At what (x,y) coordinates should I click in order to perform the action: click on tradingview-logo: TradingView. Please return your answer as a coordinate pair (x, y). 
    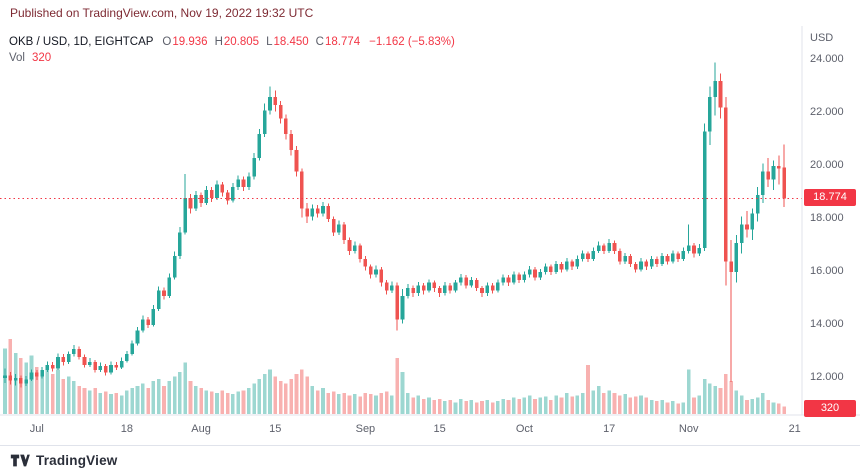
    Looking at the image, I should click on (63, 460).